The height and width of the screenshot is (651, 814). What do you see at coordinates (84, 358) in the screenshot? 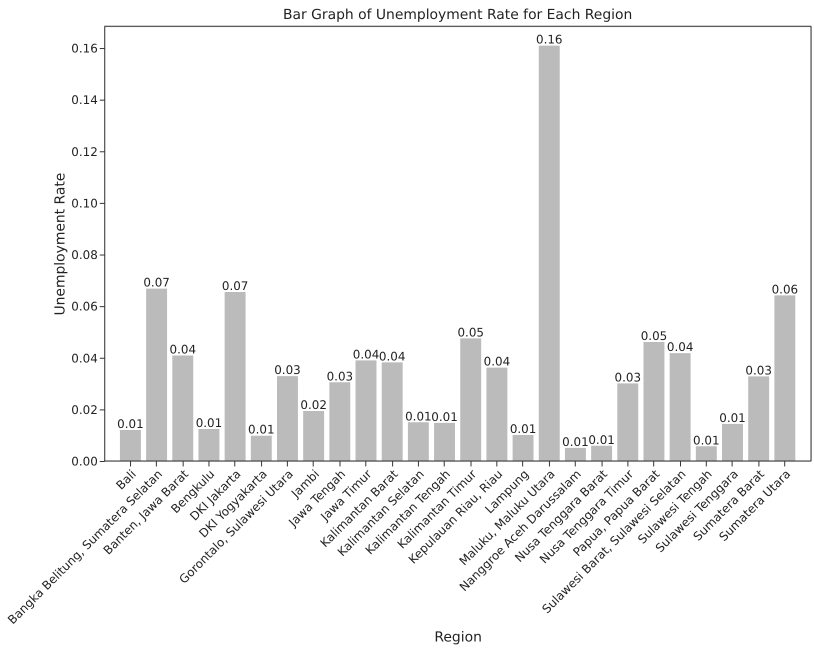
I see `y-tick-label: 0.04` at bounding box center [84, 358].